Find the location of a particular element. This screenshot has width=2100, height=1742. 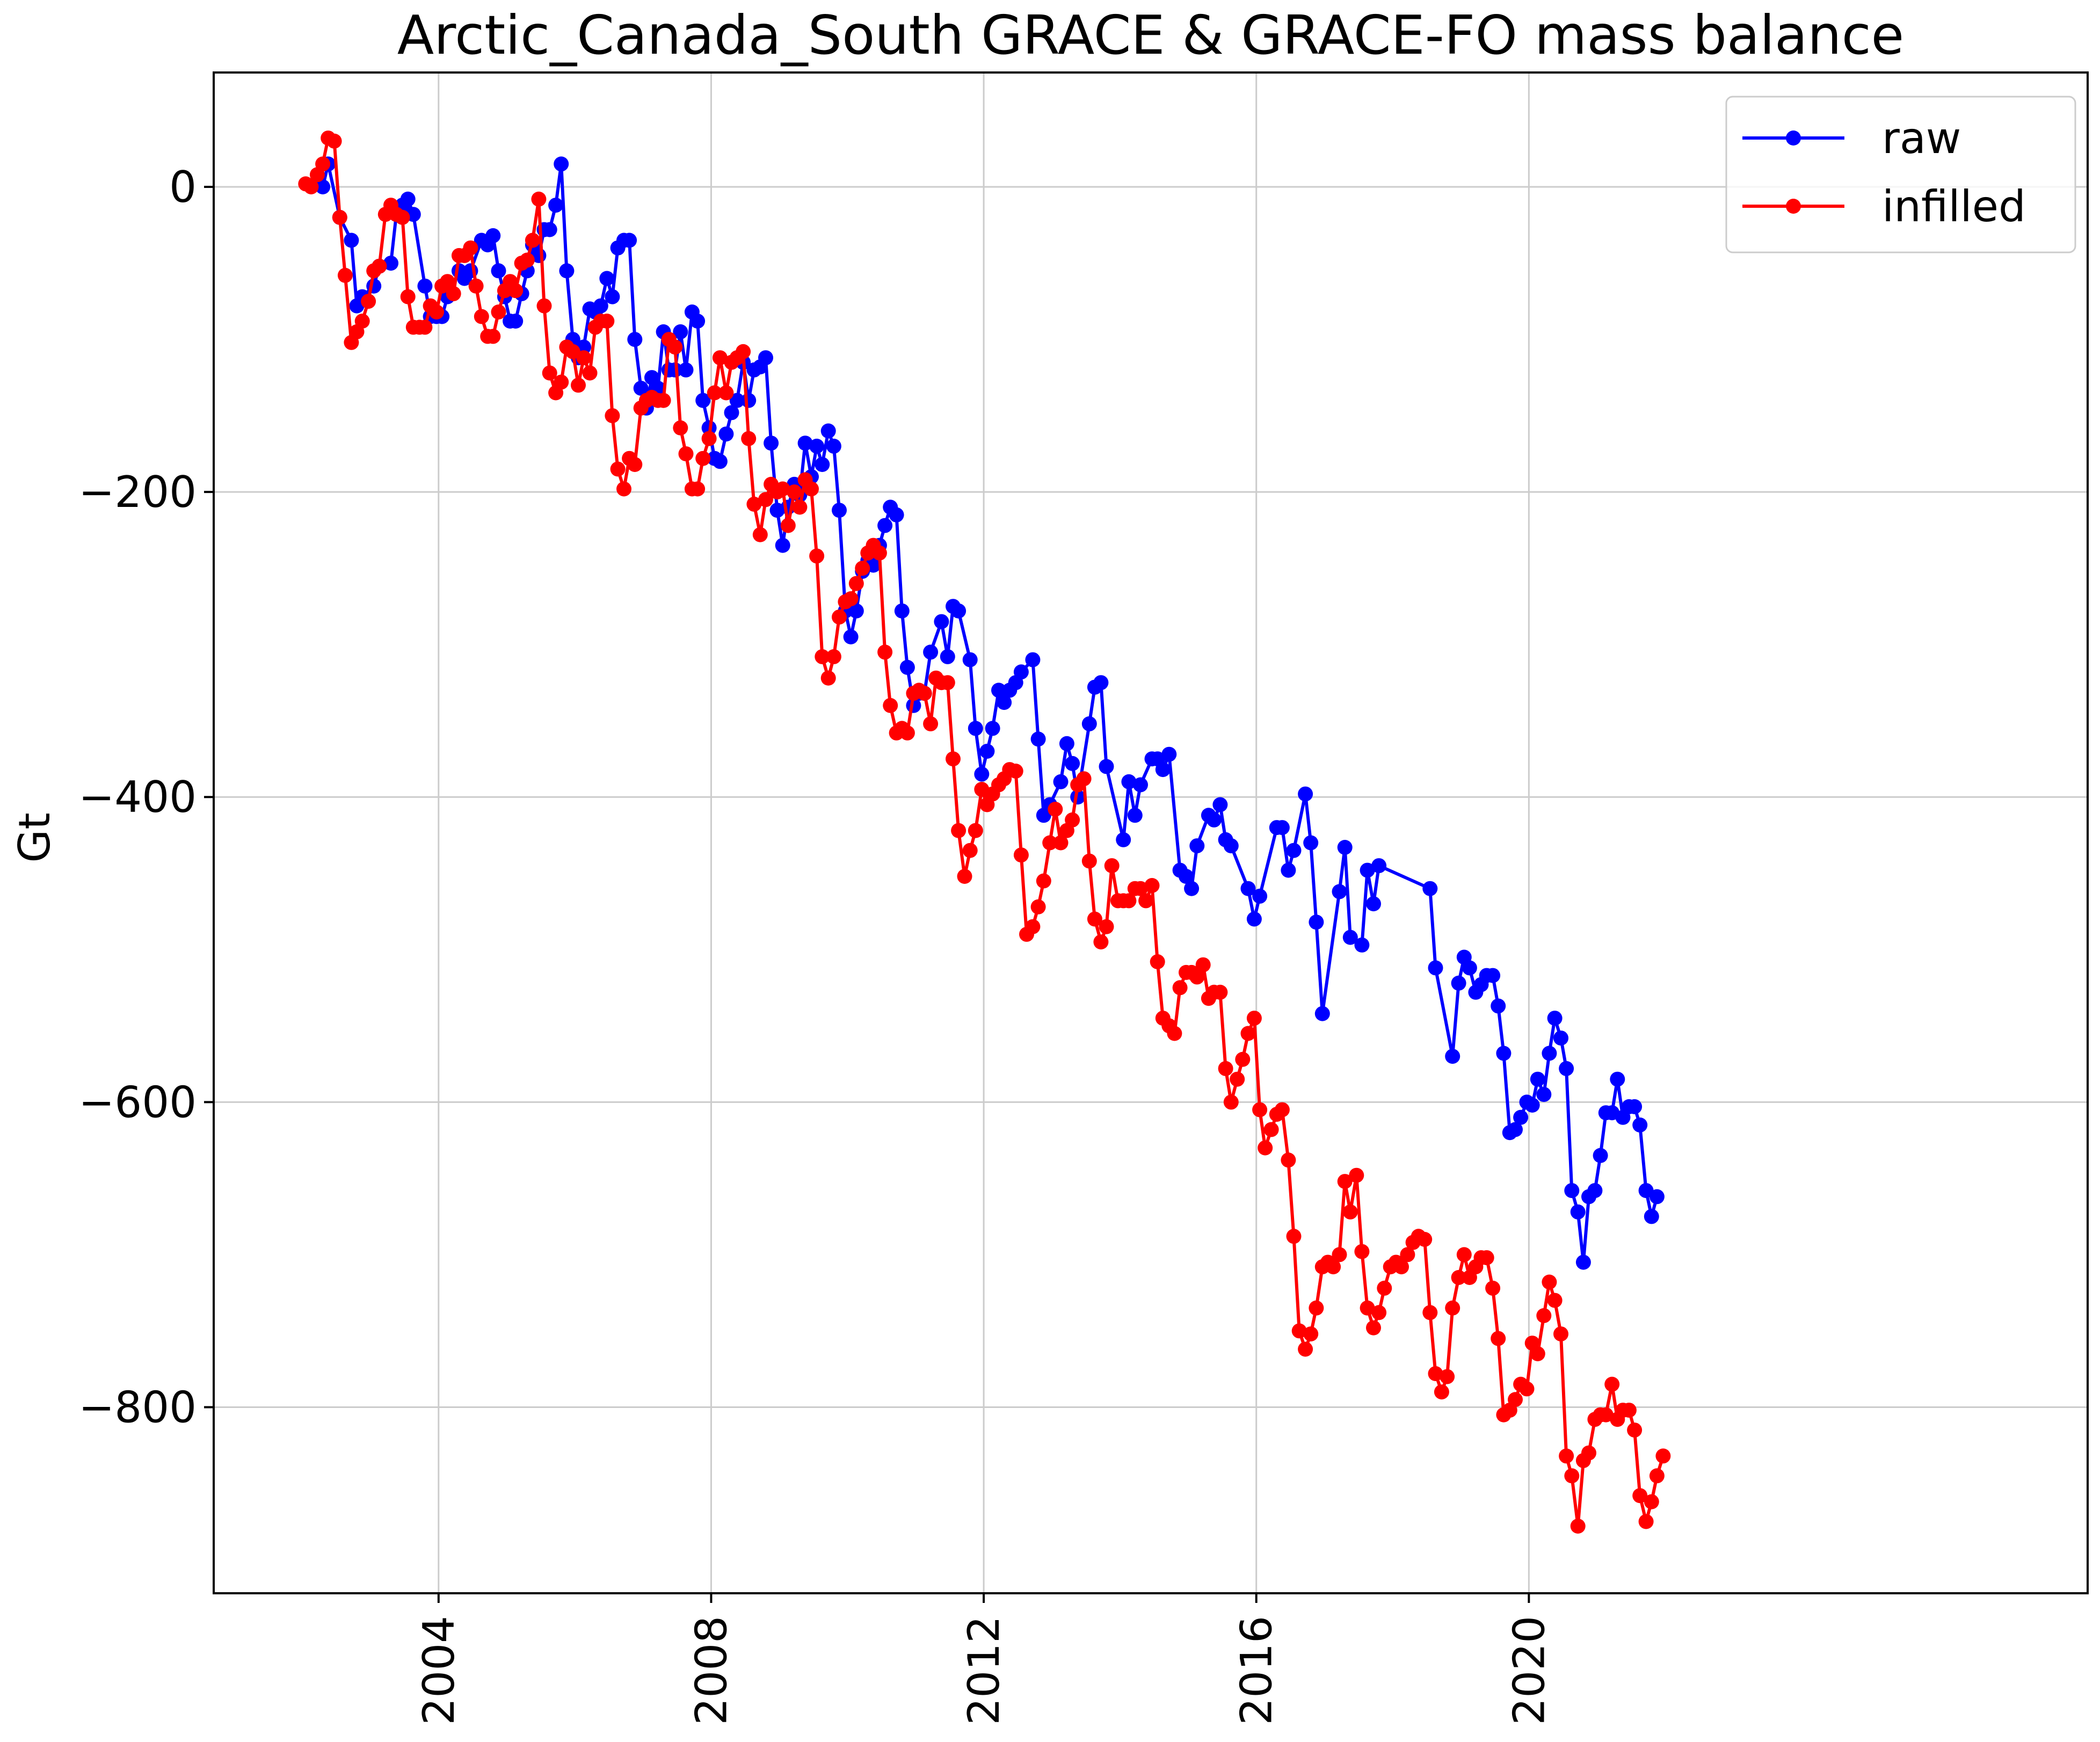

y-tick-label: 0 is located at coordinates (183, 187).